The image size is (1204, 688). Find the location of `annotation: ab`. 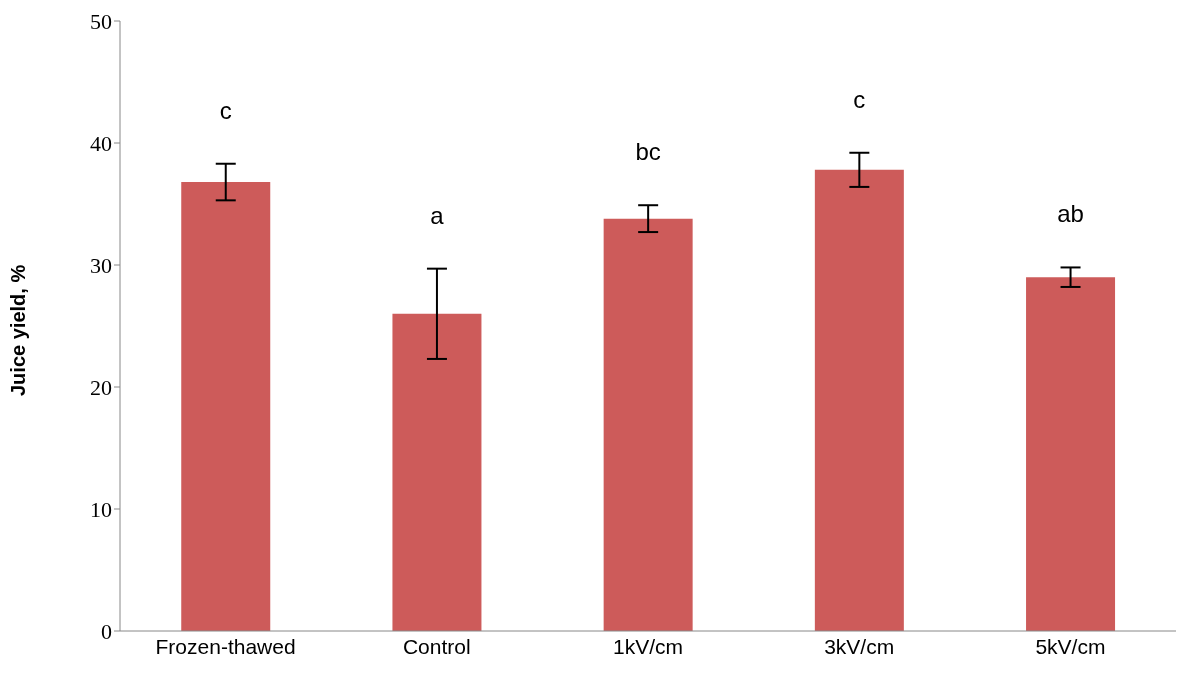

annotation: ab is located at coordinates (1070, 214).